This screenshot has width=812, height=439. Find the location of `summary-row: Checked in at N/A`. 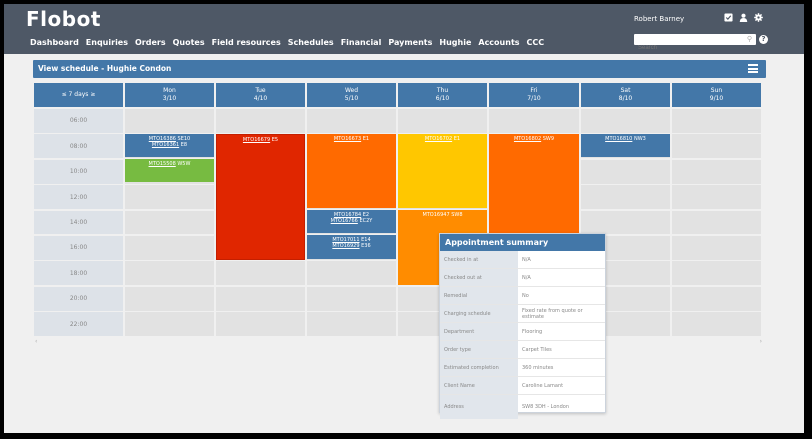

summary-row: Checked in at N/A is located at coordinates (522, 260).